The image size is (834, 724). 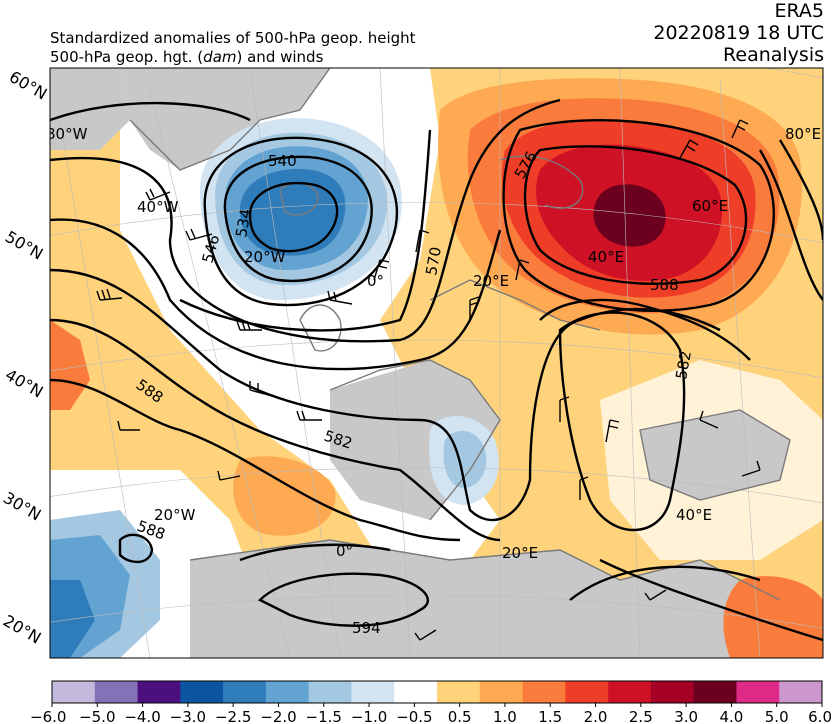 What do you see at coordinates (641, 716) in the screenshot?
I see `colorbar-tick-label: 2.5` at bounding box center [641, 716].